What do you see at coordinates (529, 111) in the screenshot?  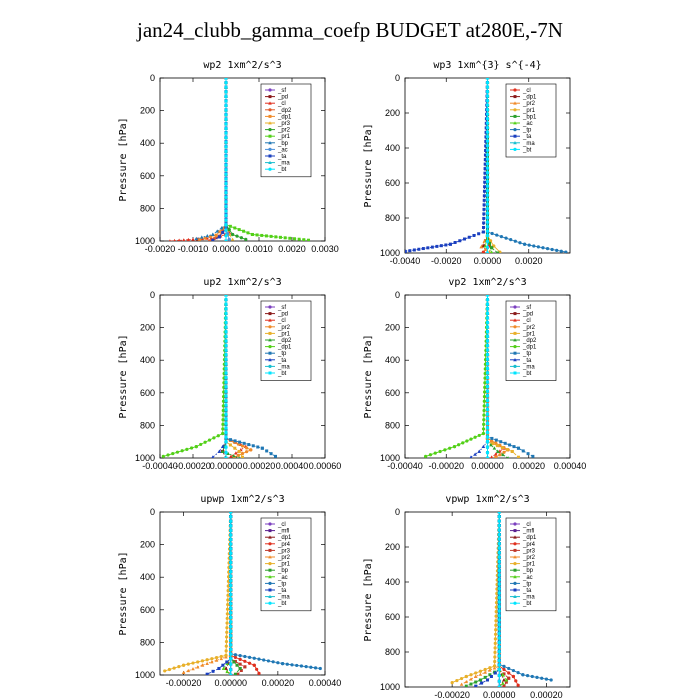 I see `legend-label: _pr1` at bounding box center [529, 111].